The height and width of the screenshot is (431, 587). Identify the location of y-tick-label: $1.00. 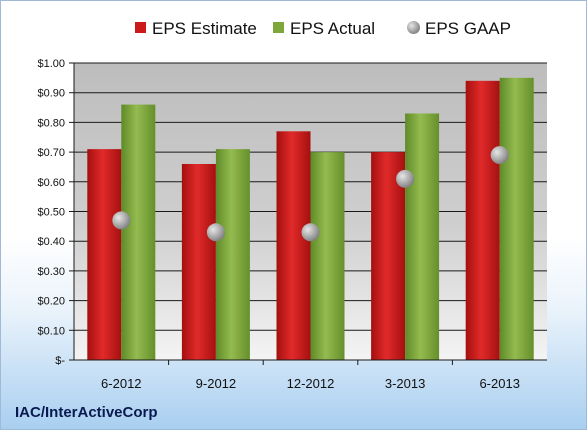
(51, 64).